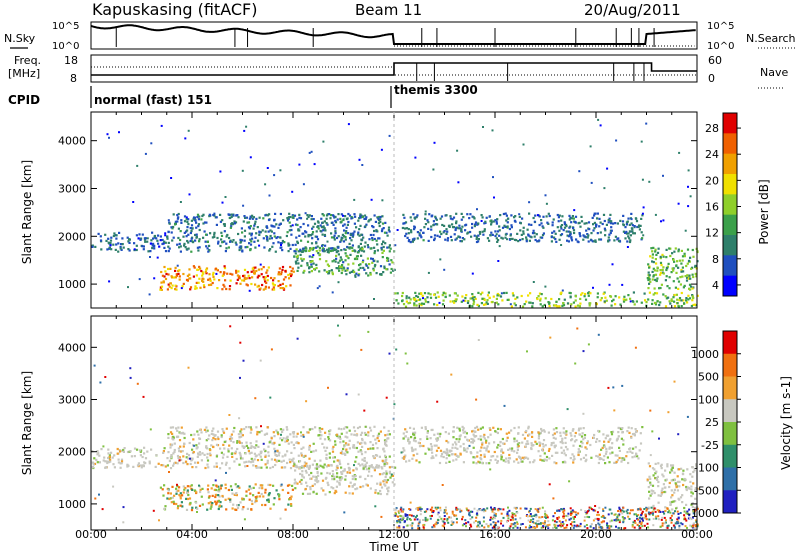 The image size is (800, 558). What do you see at coordinates (720, 46) in the screenshot?
I see `nsearch-tick-bottom: 10^0` at bounding box center [720, 46].